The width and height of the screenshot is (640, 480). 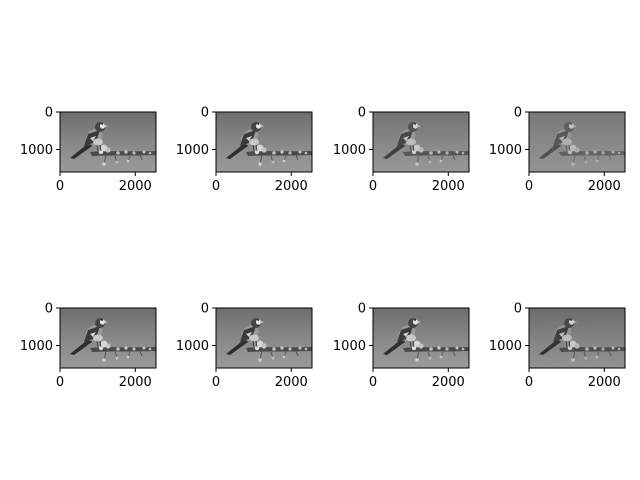 I want to click on subplot-bottom-3: 0 2000 0 1000, so click(x=401, y=346).